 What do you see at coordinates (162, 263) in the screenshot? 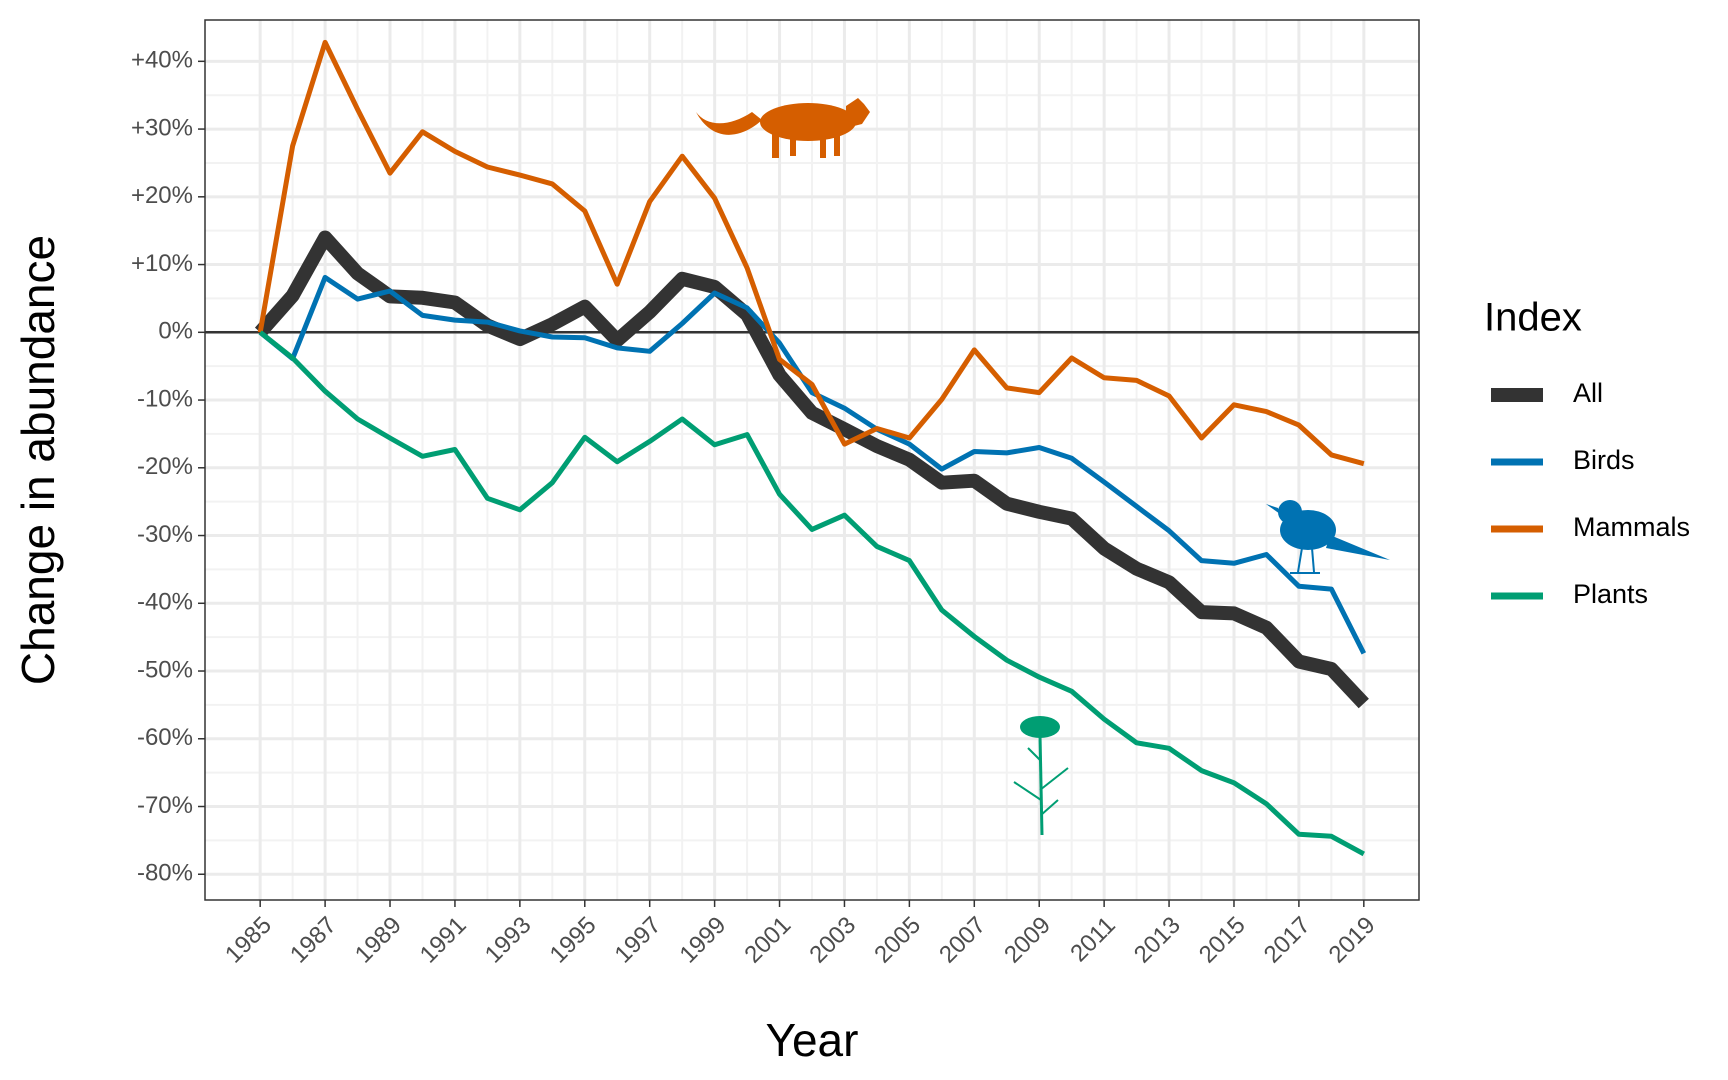
I see `y-tick-label: +10%` at bounding box center [162, 263].